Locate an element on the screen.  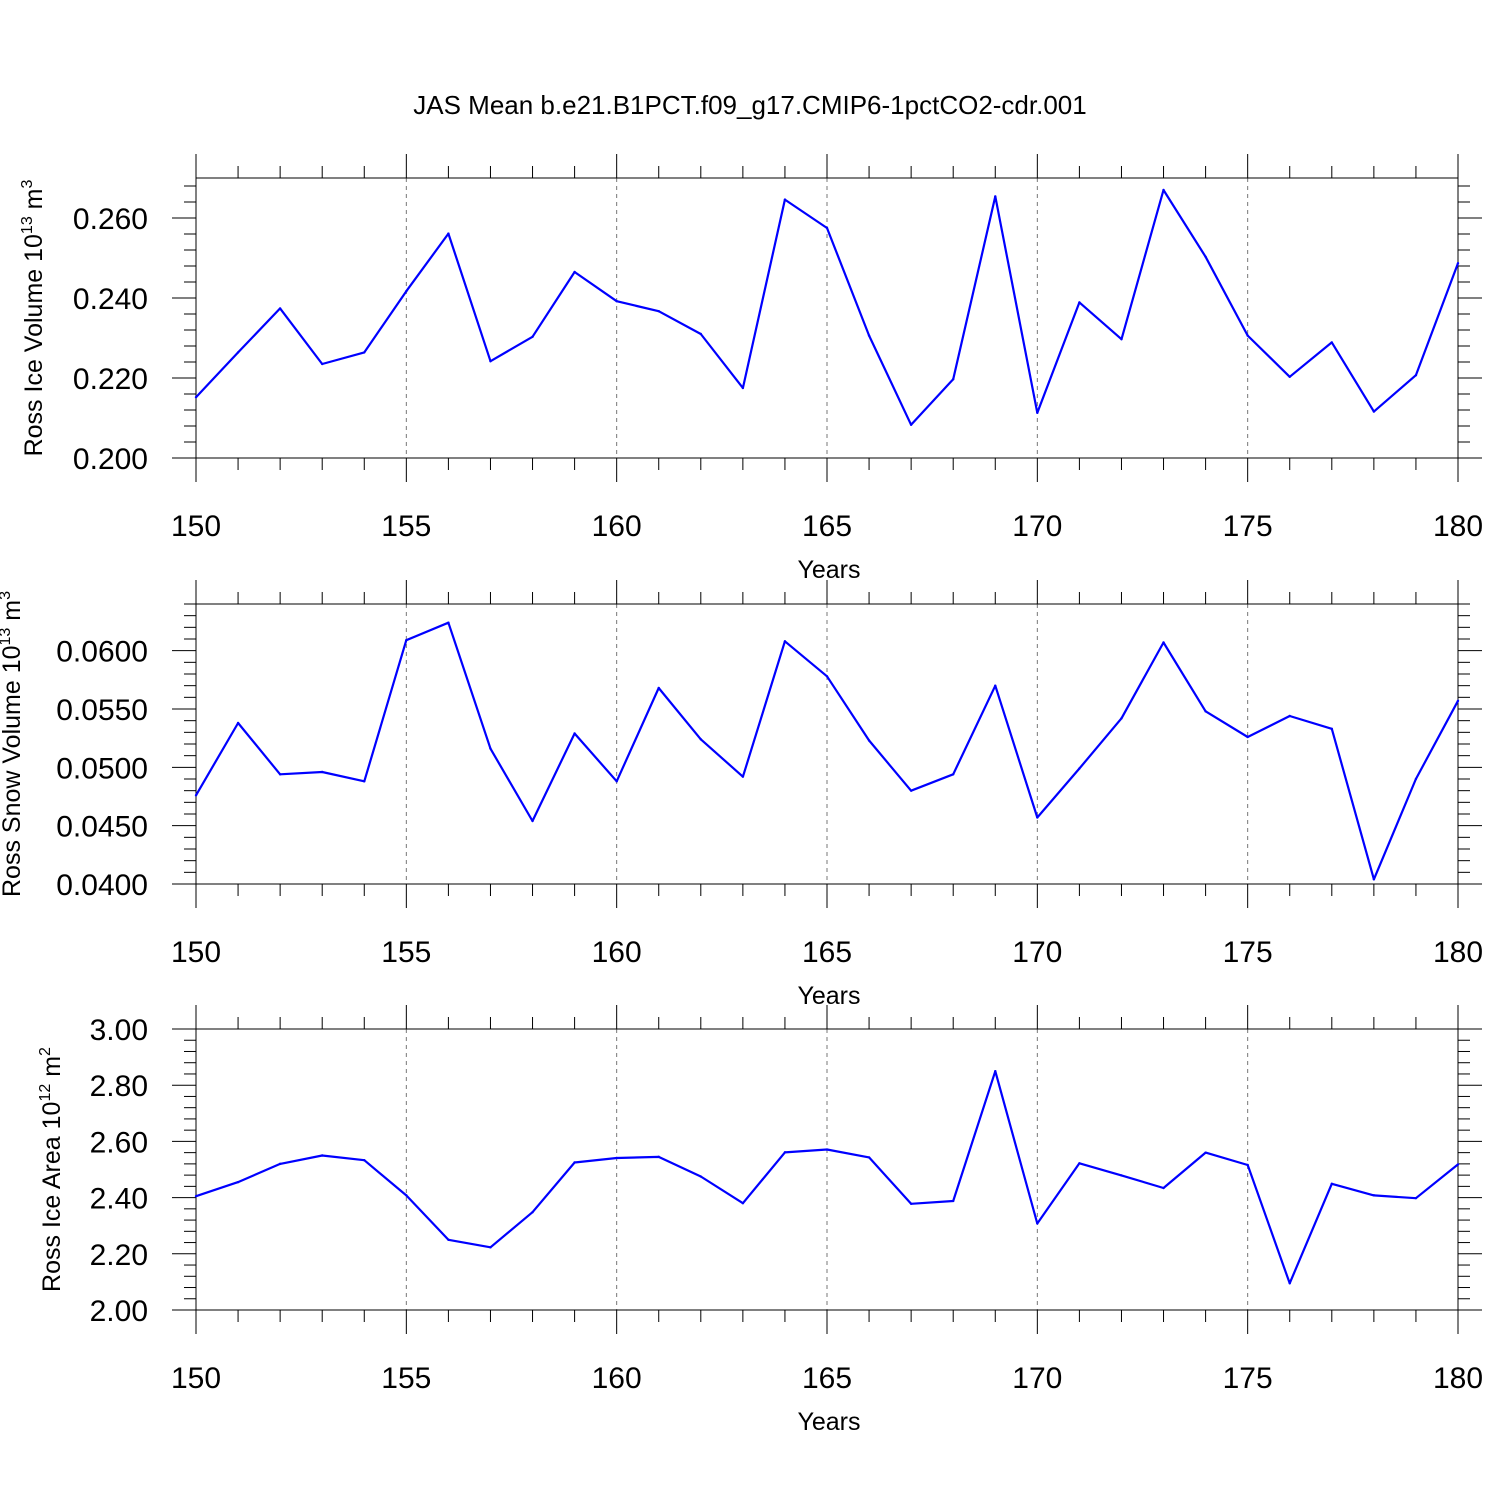
y-tick-label: 0.0450 is located at coordinates (102, 827).